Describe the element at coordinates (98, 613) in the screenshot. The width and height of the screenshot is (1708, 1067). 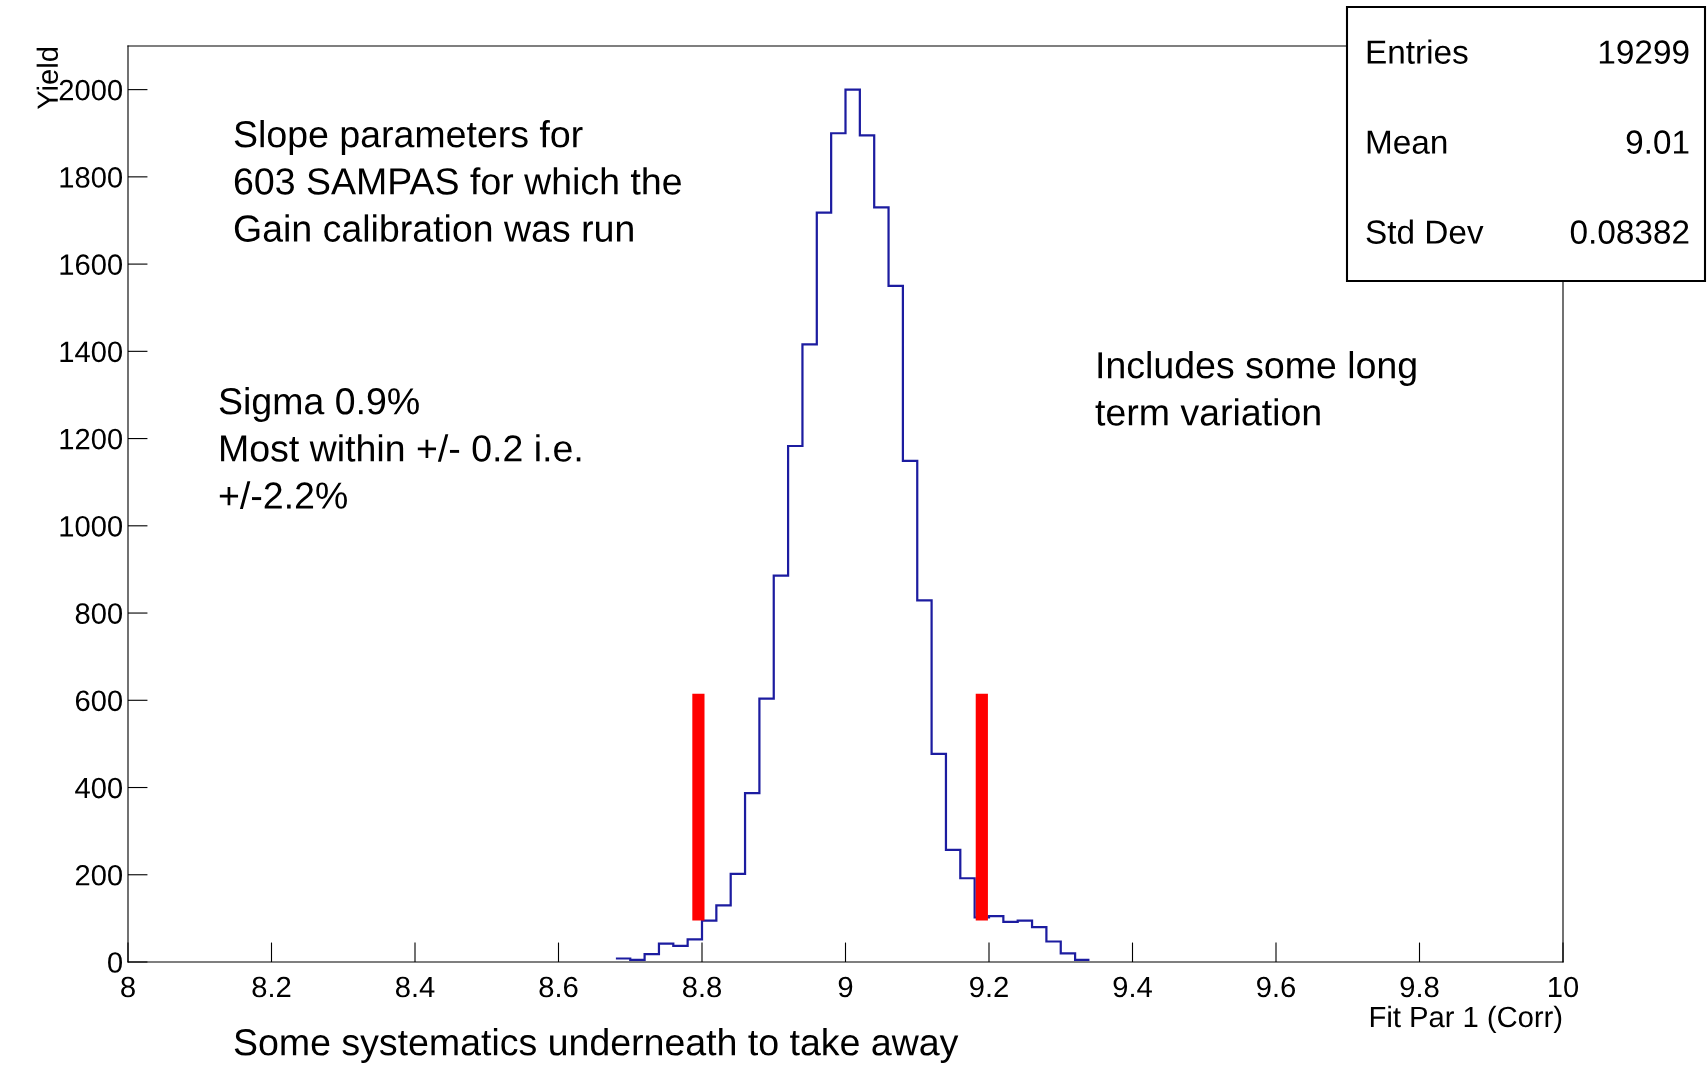
I see `y-tick-label: 800` at that location.